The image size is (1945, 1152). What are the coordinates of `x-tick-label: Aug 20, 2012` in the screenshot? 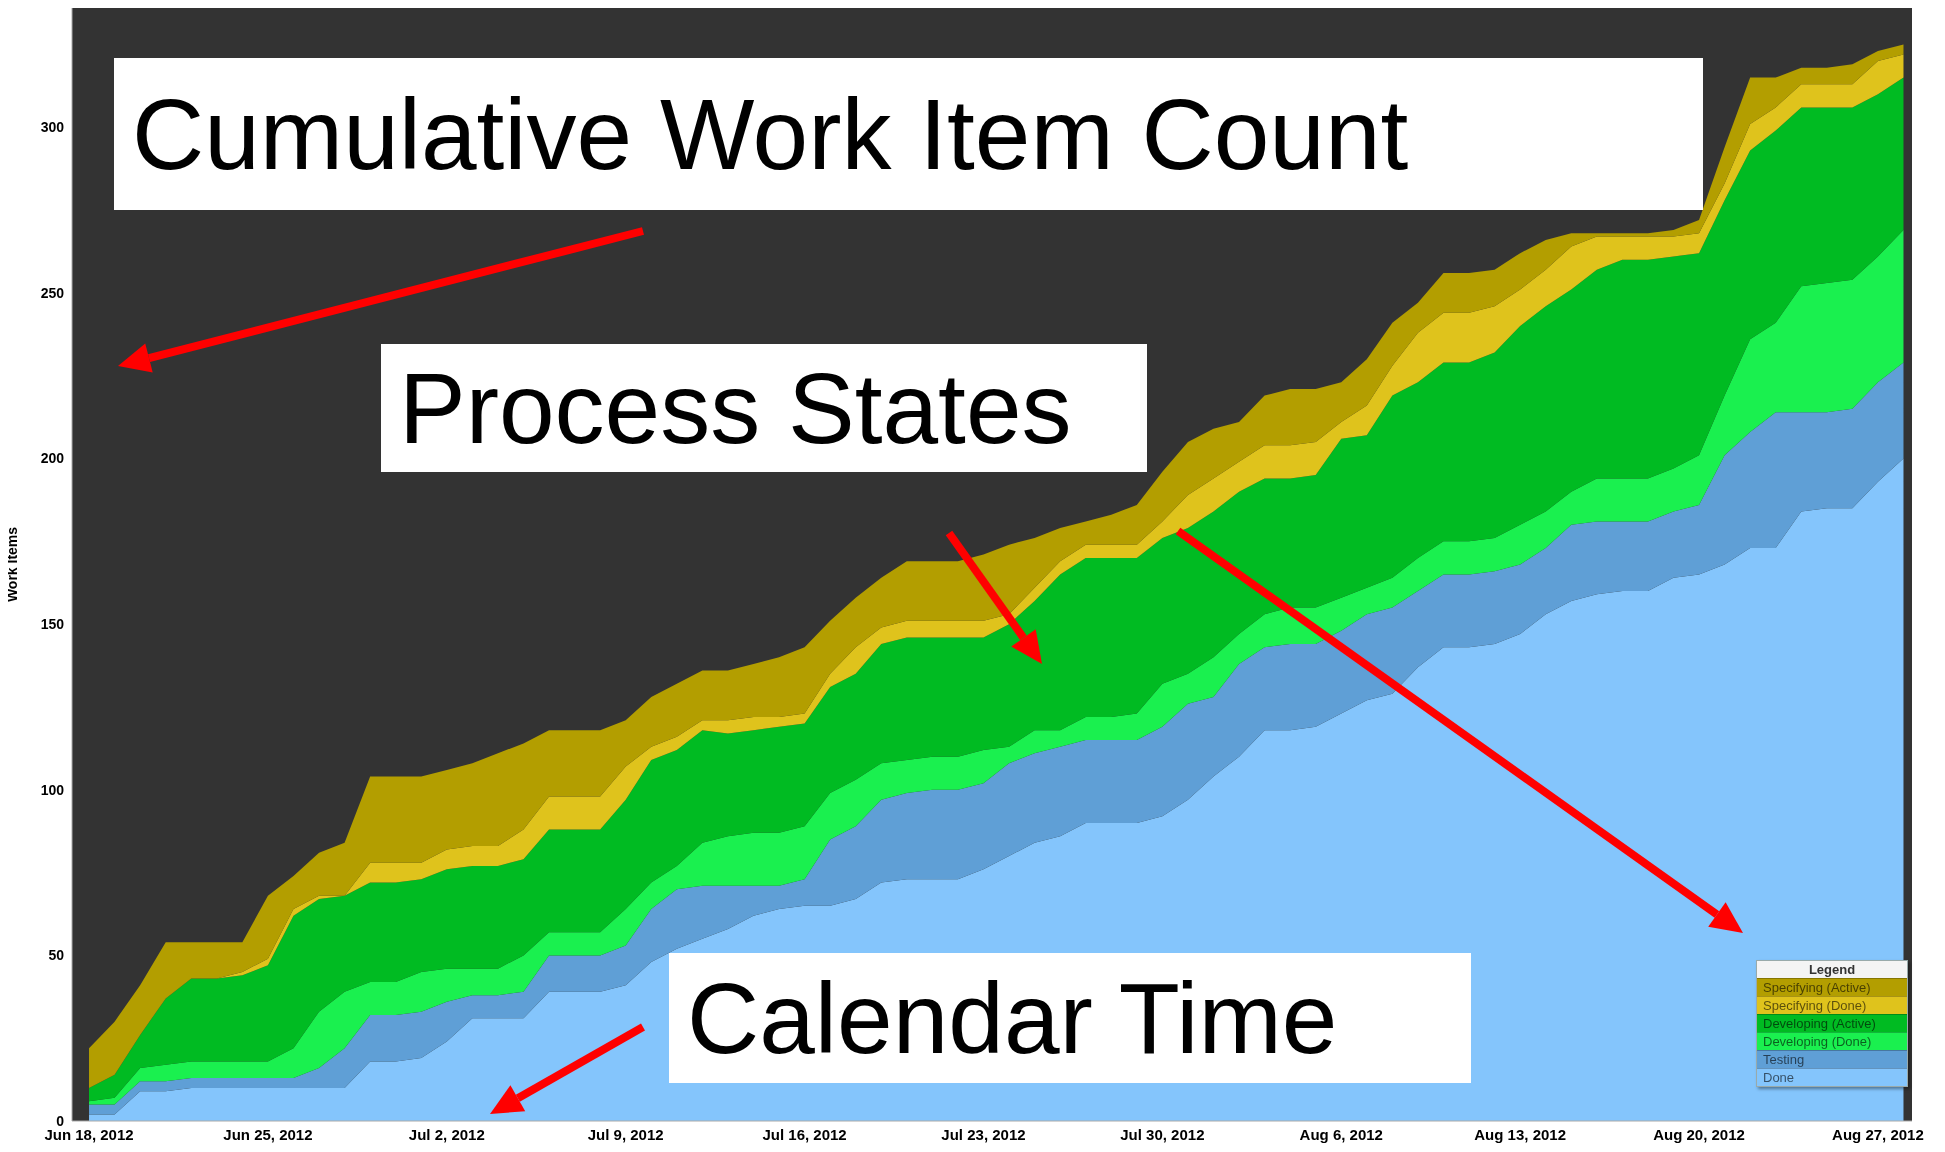 It's located at (1699, 1134).